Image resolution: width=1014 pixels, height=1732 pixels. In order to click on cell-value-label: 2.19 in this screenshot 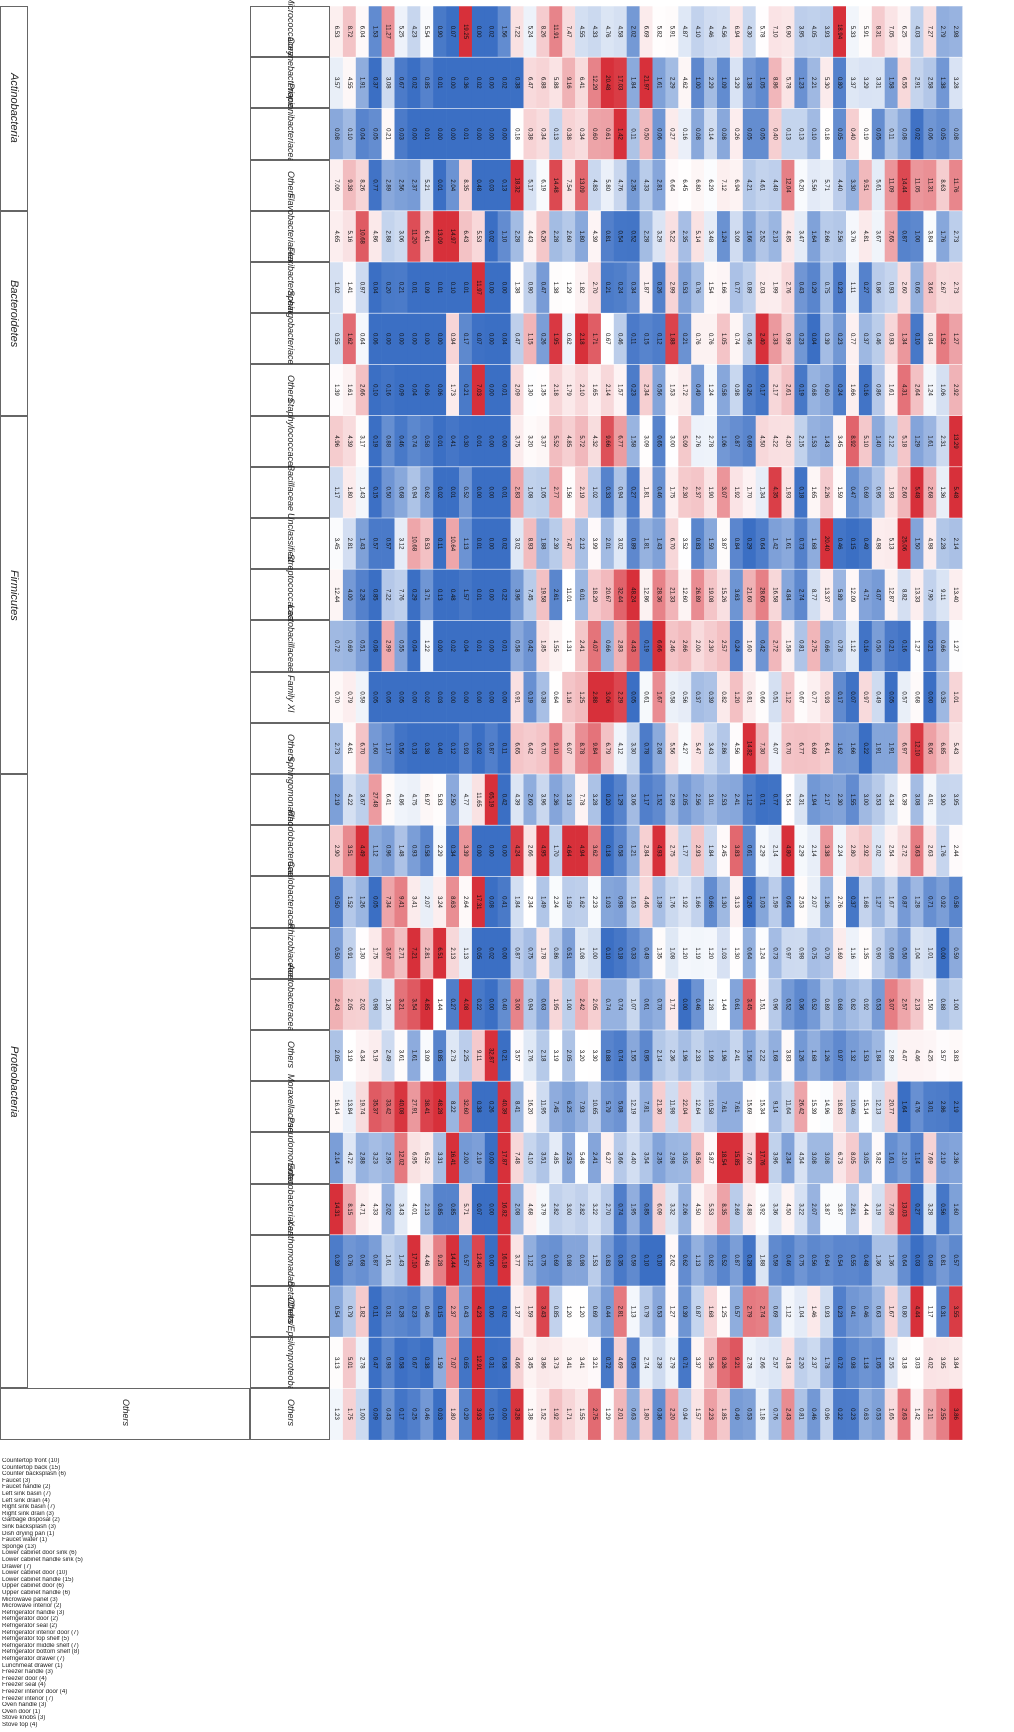, I will do `click(336, 800)`.